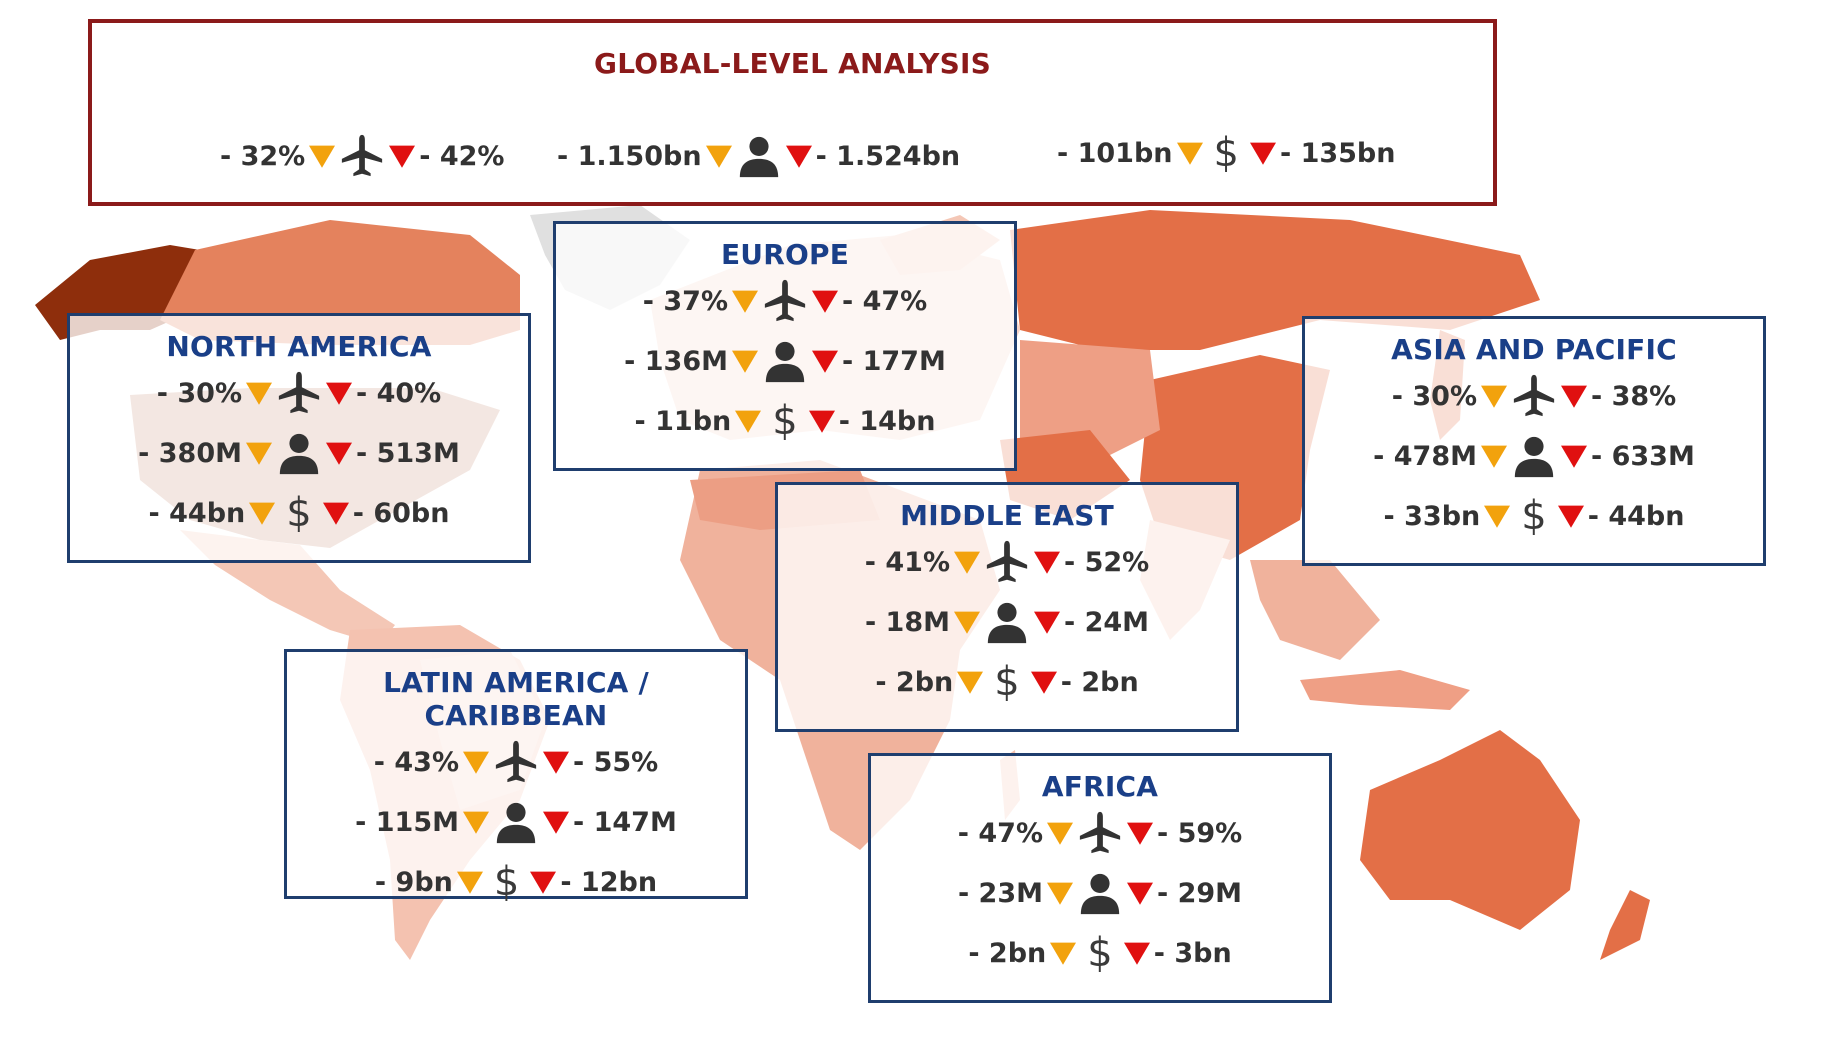 Image resolution: width=1827 pixels, height=1051 pixels. Describe the element at coordinates (1099, 682) in the screenshot. I see `middle-east-revenue-high: - 2bn` at that location.